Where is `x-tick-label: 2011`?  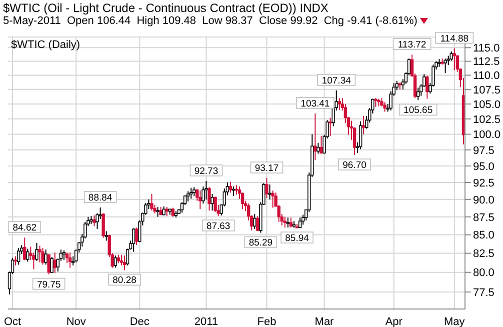
x-tick-label: 2011 is located at coordinates (206, 321).